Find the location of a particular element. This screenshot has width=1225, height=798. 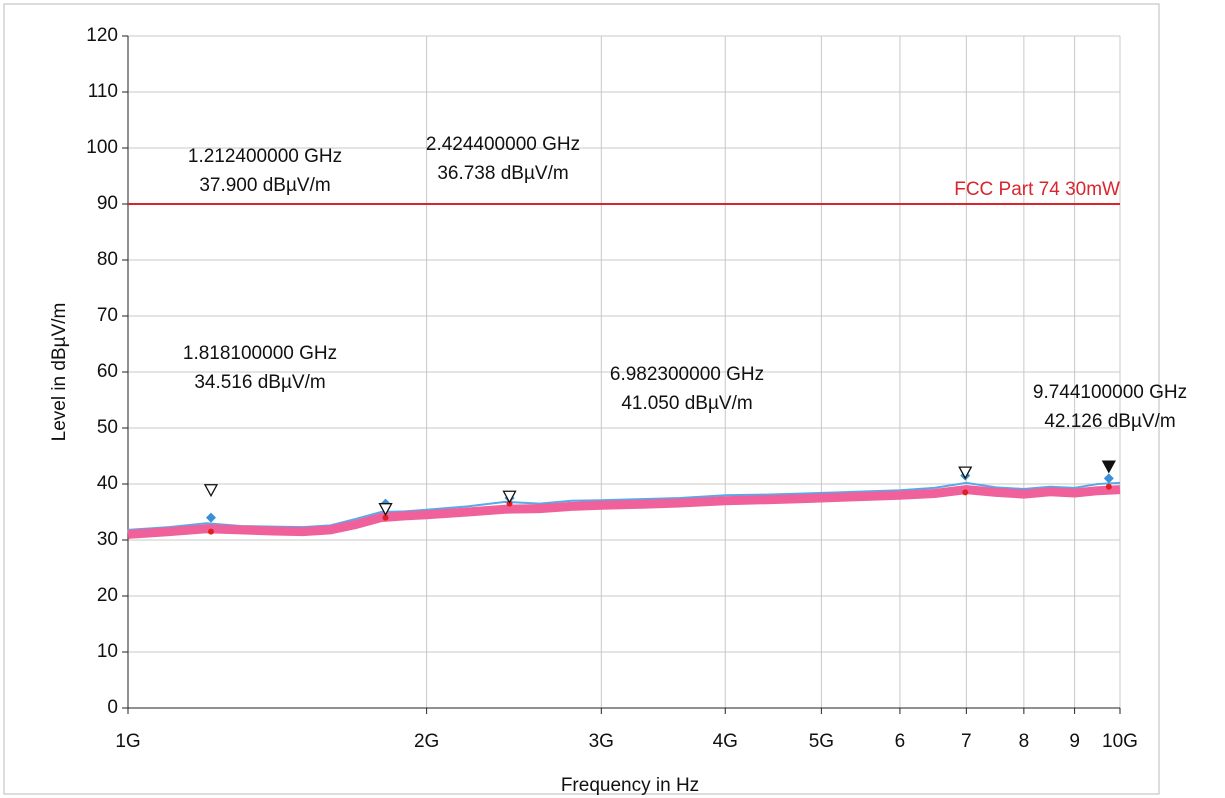

y-tick-label: 110 is located at coordinates (103, 91).